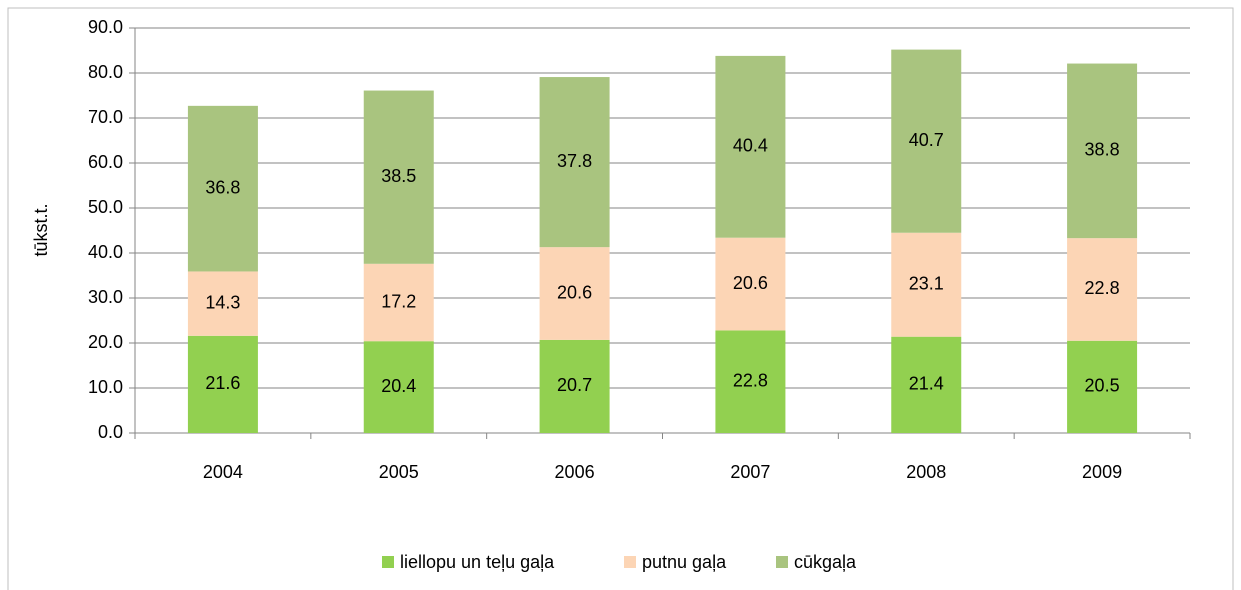  I want to click on legend-label: liellopu un teļu gaļa, so click(477, 562).